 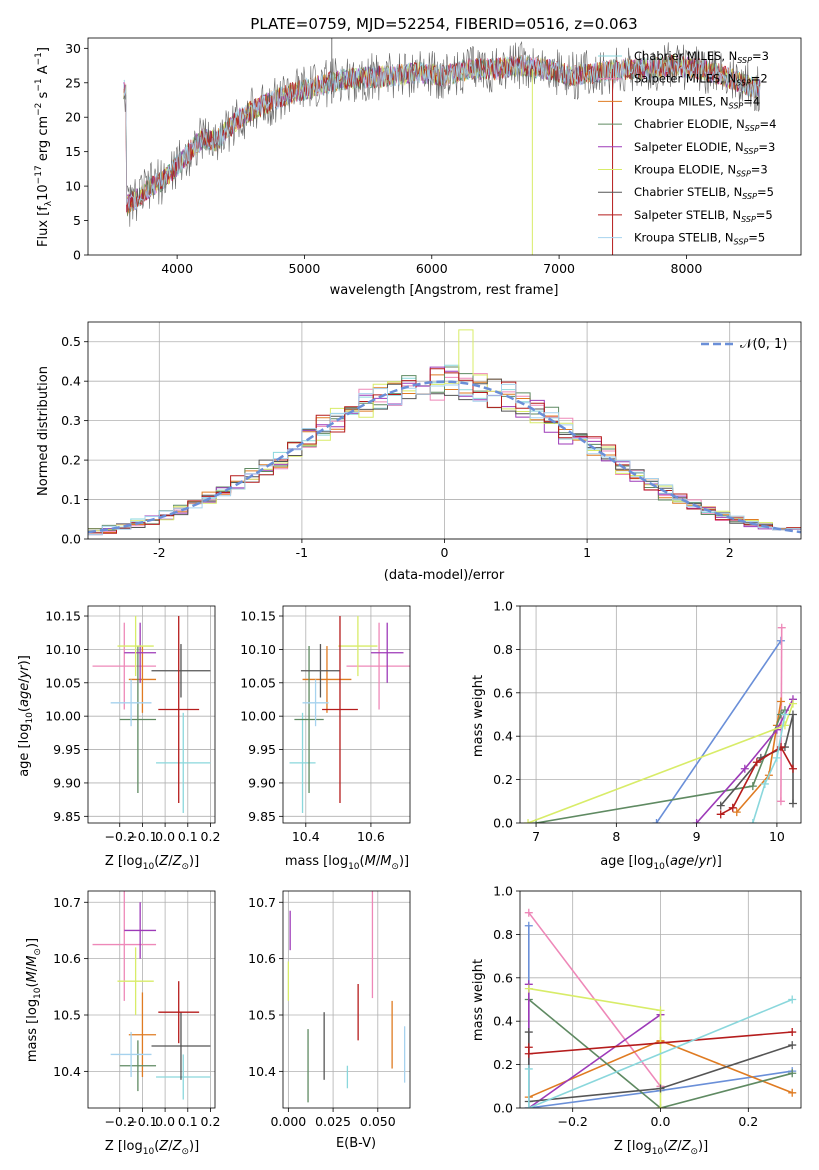 I want to click on legend-entry: Kroupa MILES, NSSP=4, so click(x=697, y=102).